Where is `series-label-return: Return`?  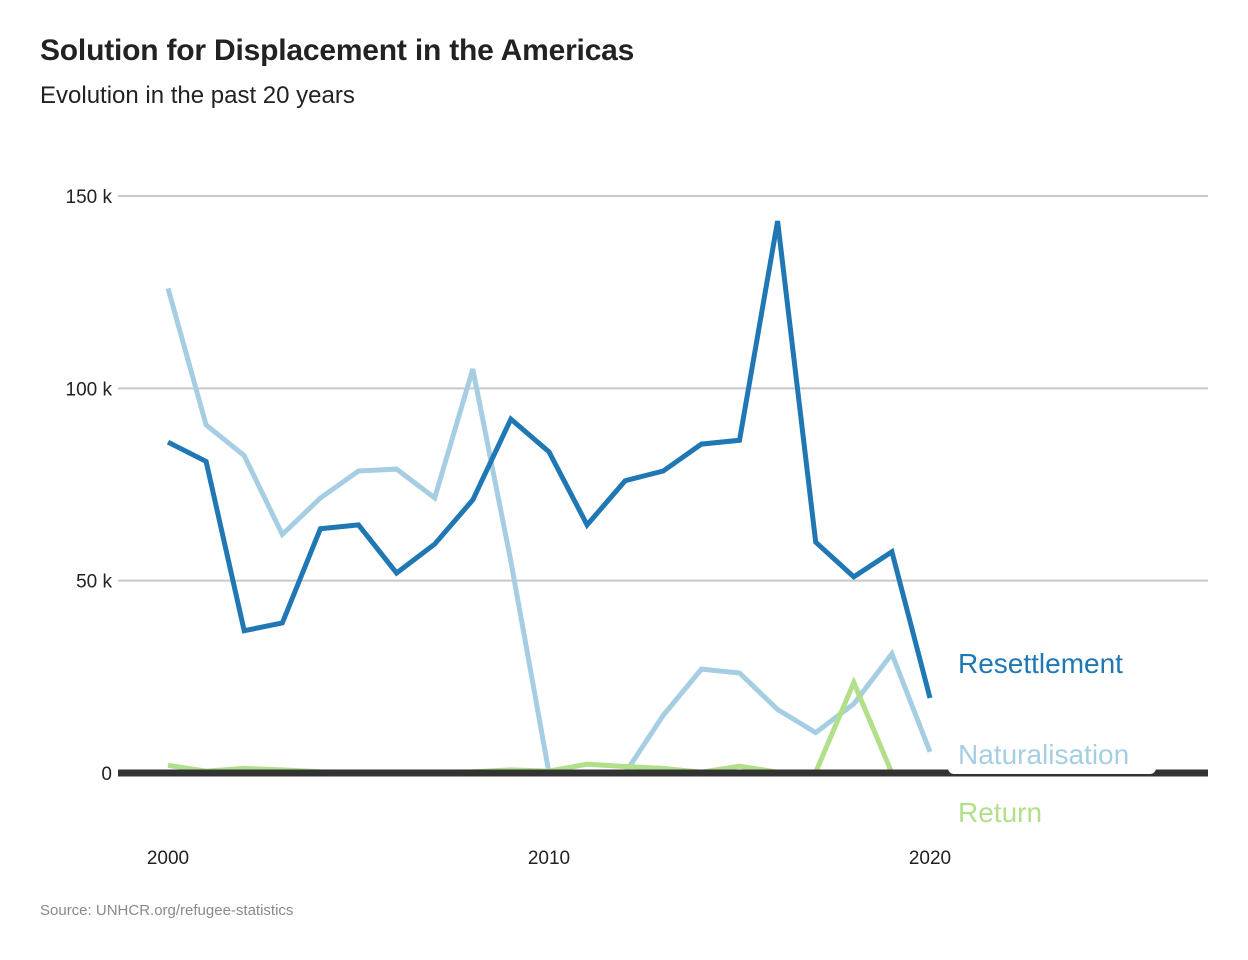 series-label-return: Return is located at coordinates (1000, 812).